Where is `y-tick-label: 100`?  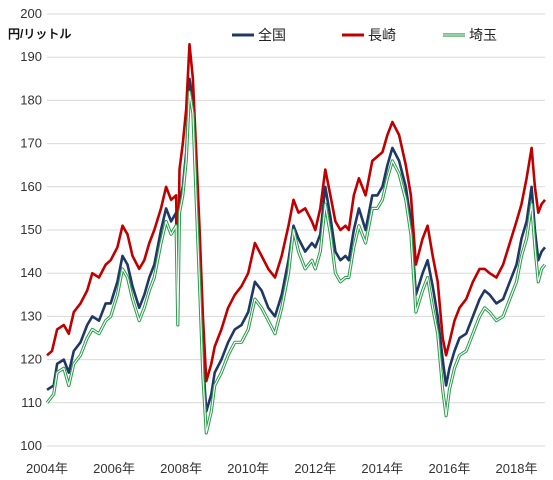
y-tick-label: 100 is located at coordinates (31, 445).